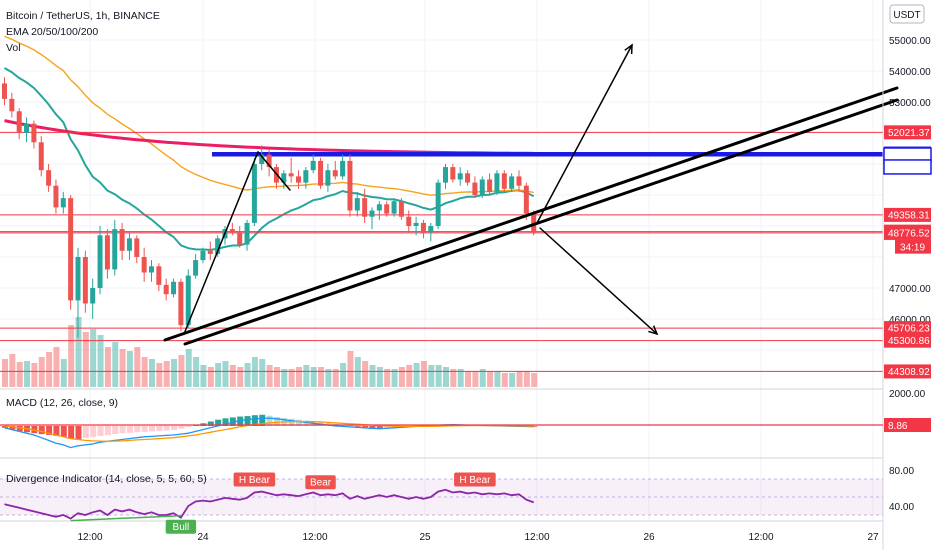 This screenshot has width=932, height=550. Describe the element at coordinates (125, 518) in the screenshot. I see `bull-divergence-line` at that location.